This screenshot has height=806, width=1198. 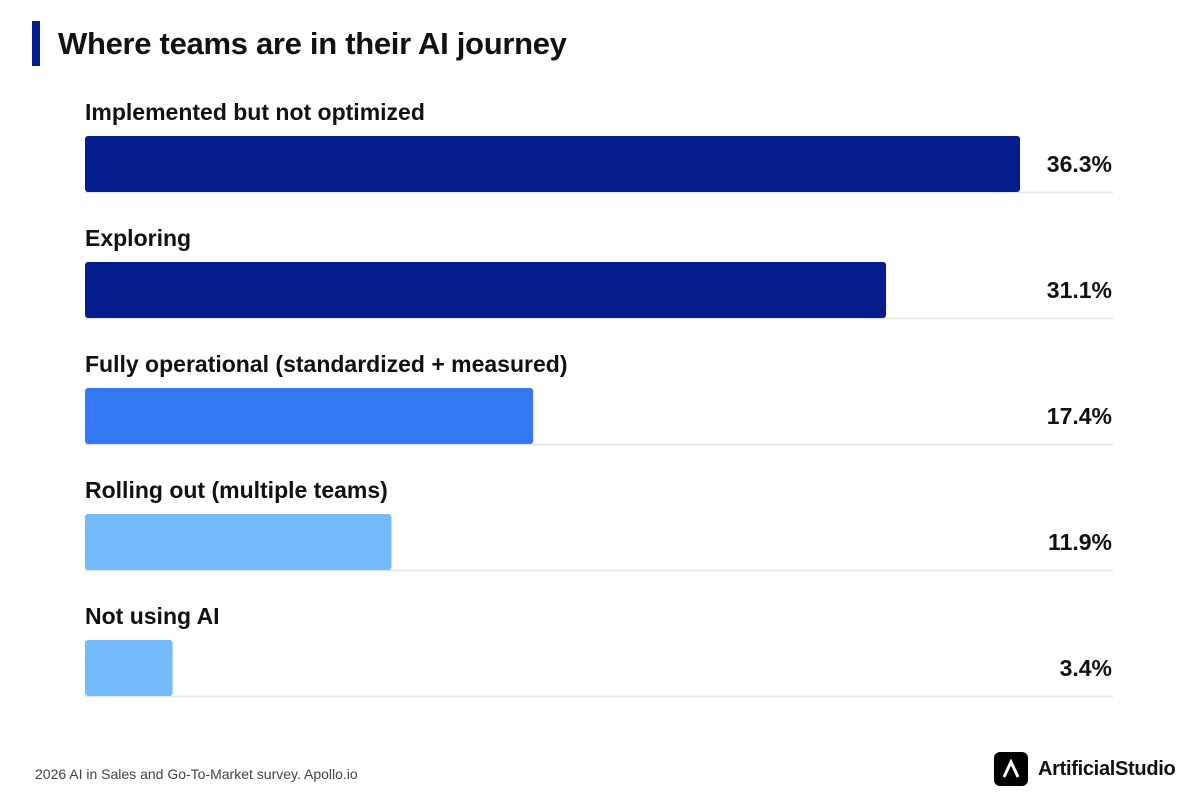 I want to click on value-label: 3.4%, so click(x=1086, y=668).